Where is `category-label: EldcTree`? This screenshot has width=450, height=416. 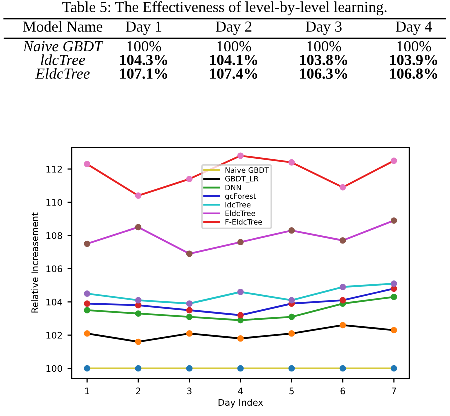 category-label: EldcTree is located at coordinates (63, 74).